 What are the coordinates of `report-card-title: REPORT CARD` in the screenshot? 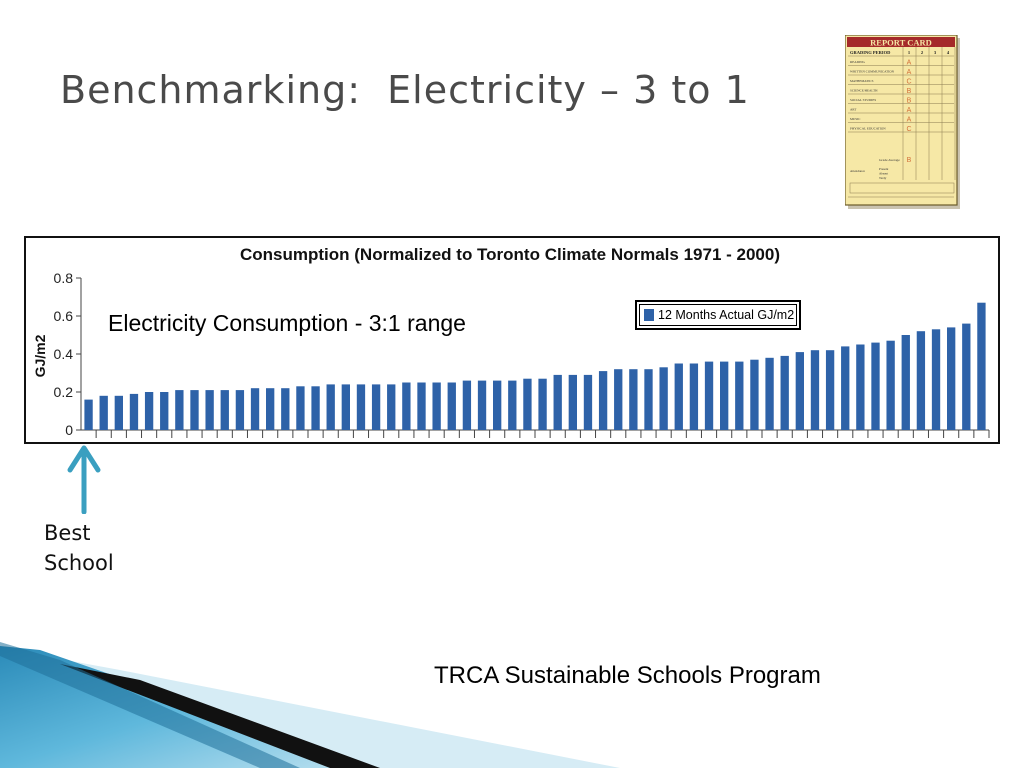 It's located at (901, 43).